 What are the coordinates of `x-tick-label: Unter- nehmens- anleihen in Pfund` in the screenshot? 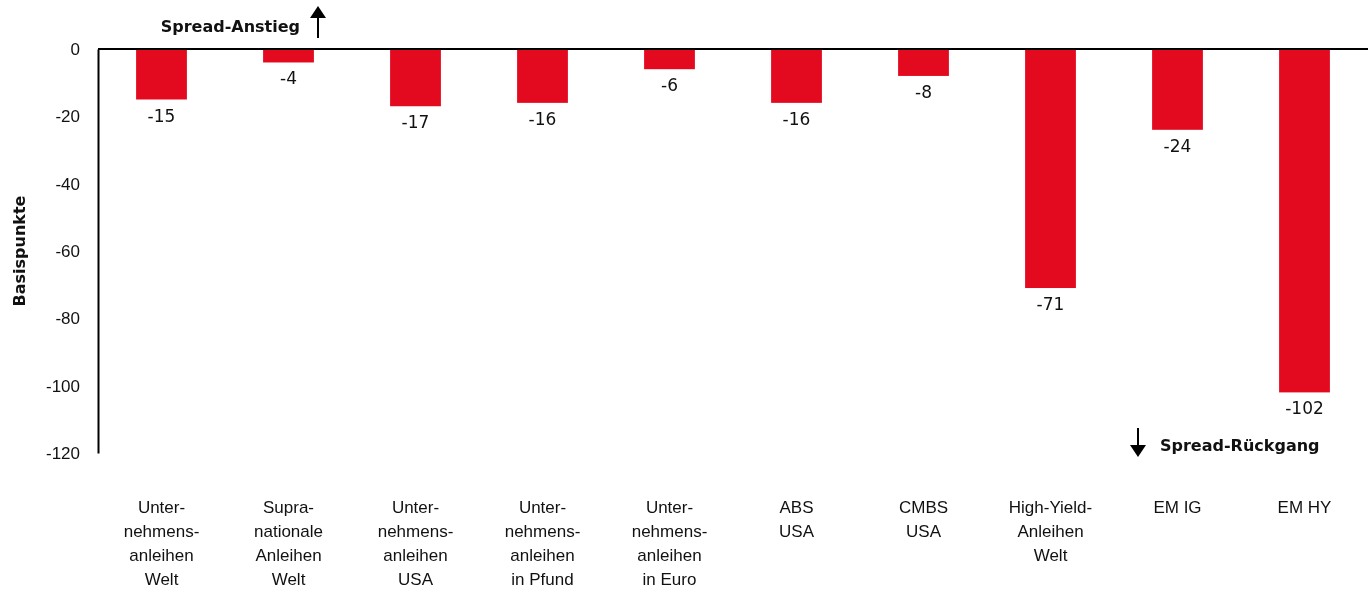 It's located at (542, 543).